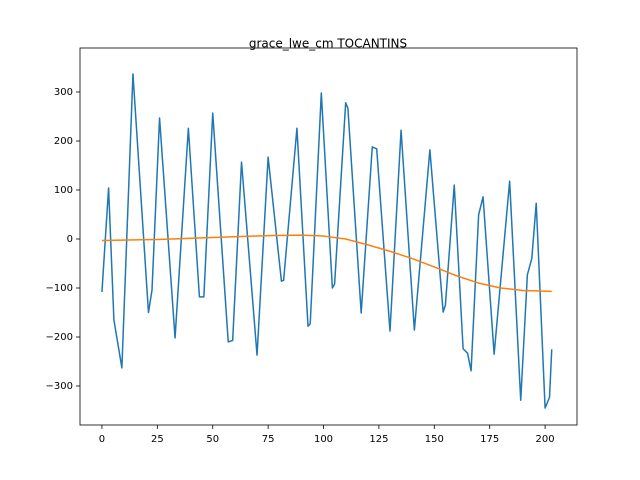 The width and height of the screenshot is (640, 480). Describe the element at coordinates (102, 439) in the screenshot. I see `x-tick-label: 0` at that location.